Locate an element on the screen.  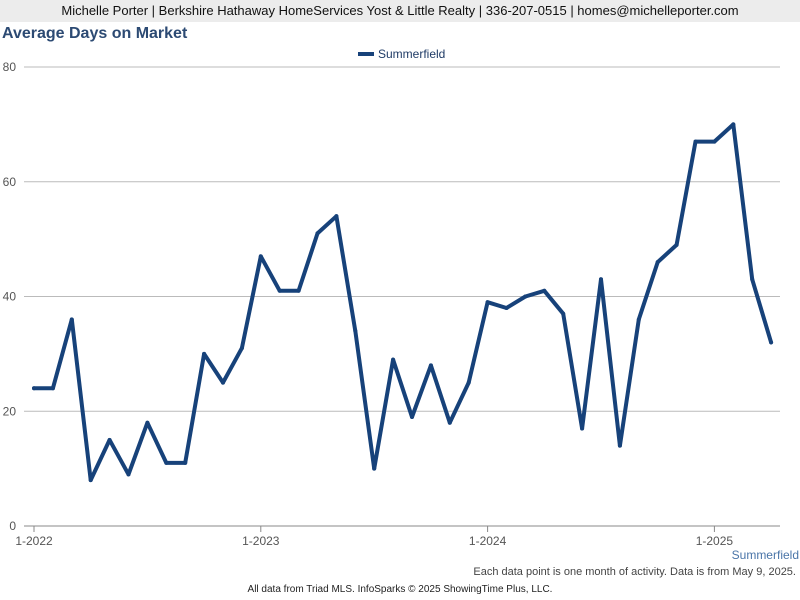
y-tick-label: 80 is located at coordinates (10, 67).